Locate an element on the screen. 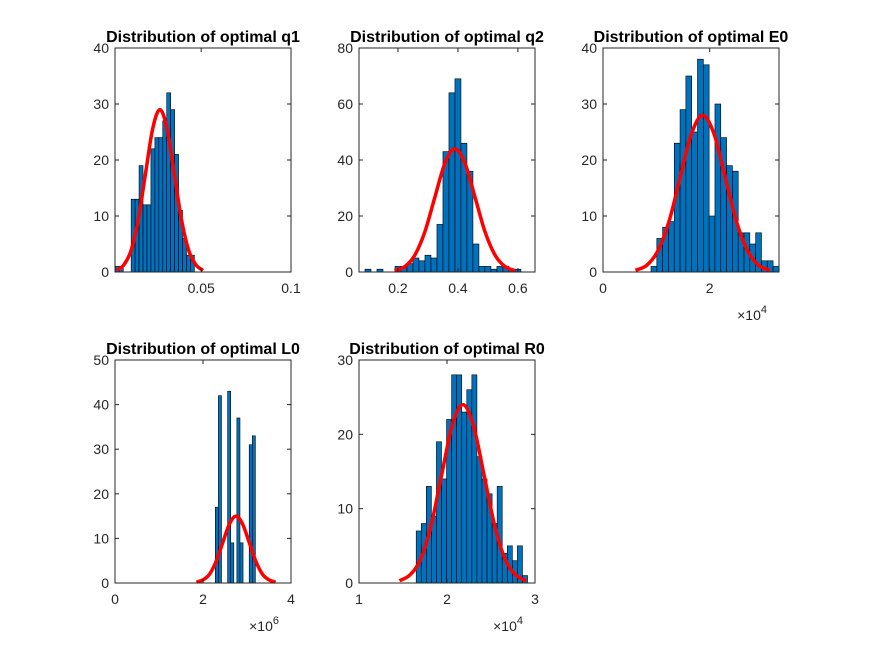 The height and width of the screenshot is (656, 875). y-tick-label: 60 is located at coordinates (345, 104).